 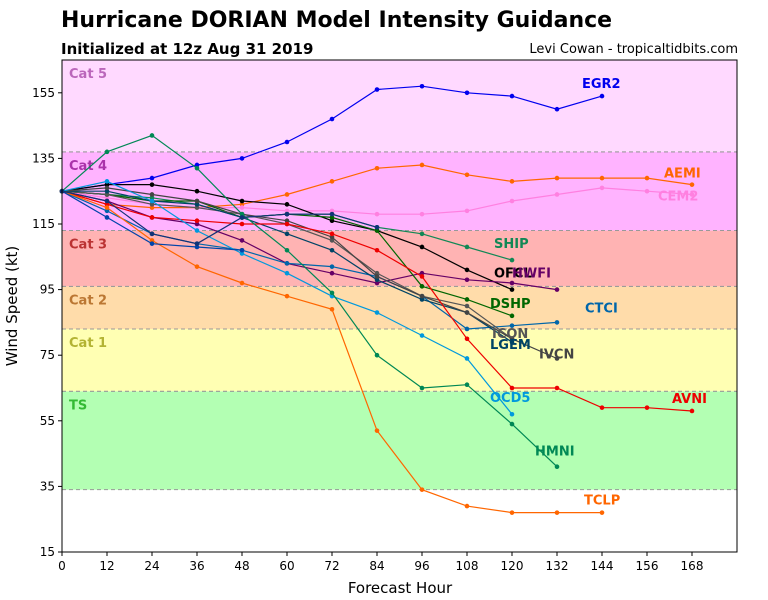 I want to click on y-axis-ticks: 15 35 55 75 95 115 135 155, so click(x=47, y=322).